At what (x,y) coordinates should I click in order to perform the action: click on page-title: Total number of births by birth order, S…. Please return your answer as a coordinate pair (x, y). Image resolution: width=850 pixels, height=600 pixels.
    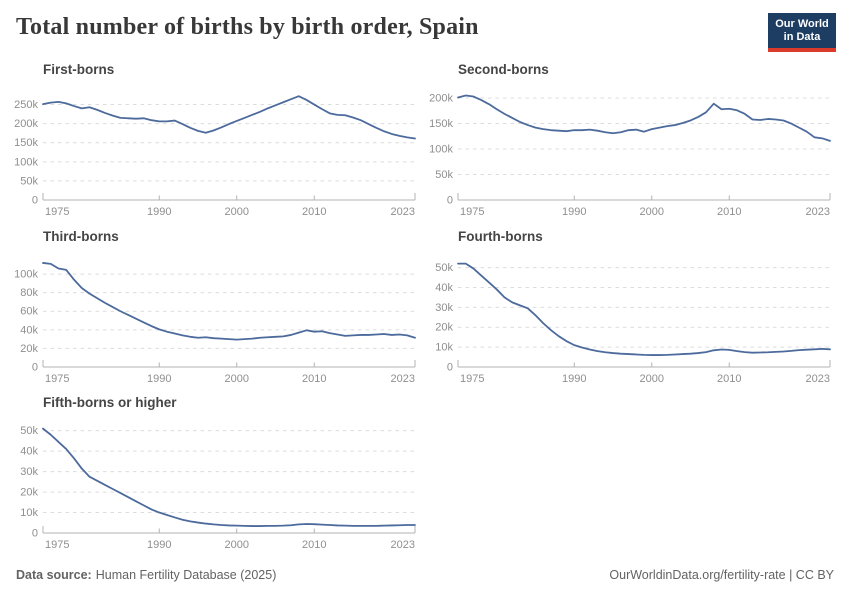
    Looking at the image, I should click on (247, 27).